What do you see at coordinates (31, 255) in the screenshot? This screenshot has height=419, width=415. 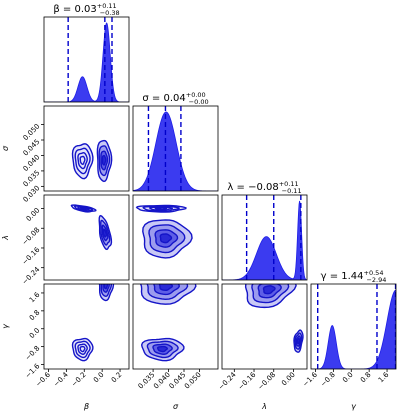 I see `ytick-label-λ-1: −0.16` at bounding box center [31, 255].